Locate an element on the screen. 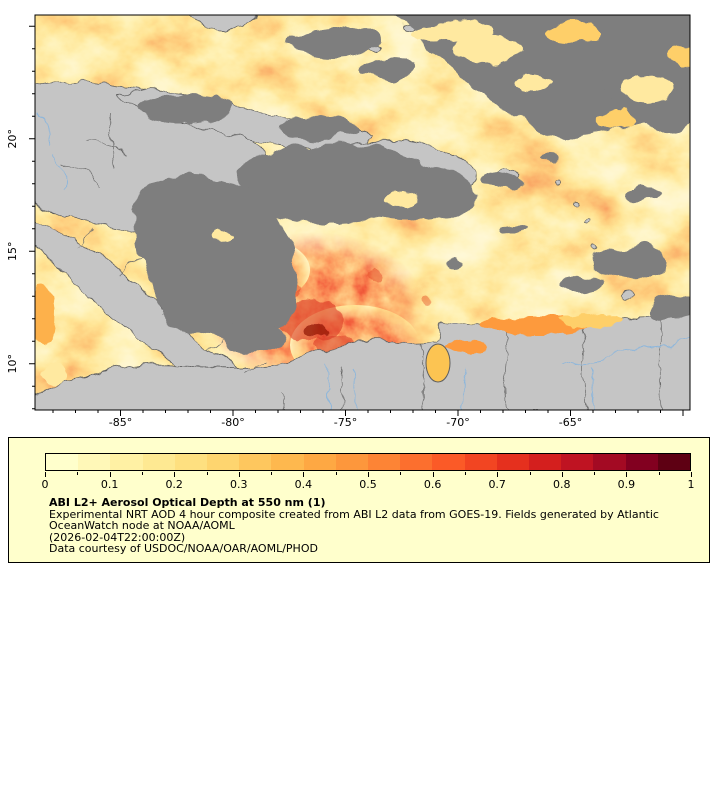 This screenshot has height=800, width=720. colorbar-tick-label: 0.3 is located at coordinates (239, 484).